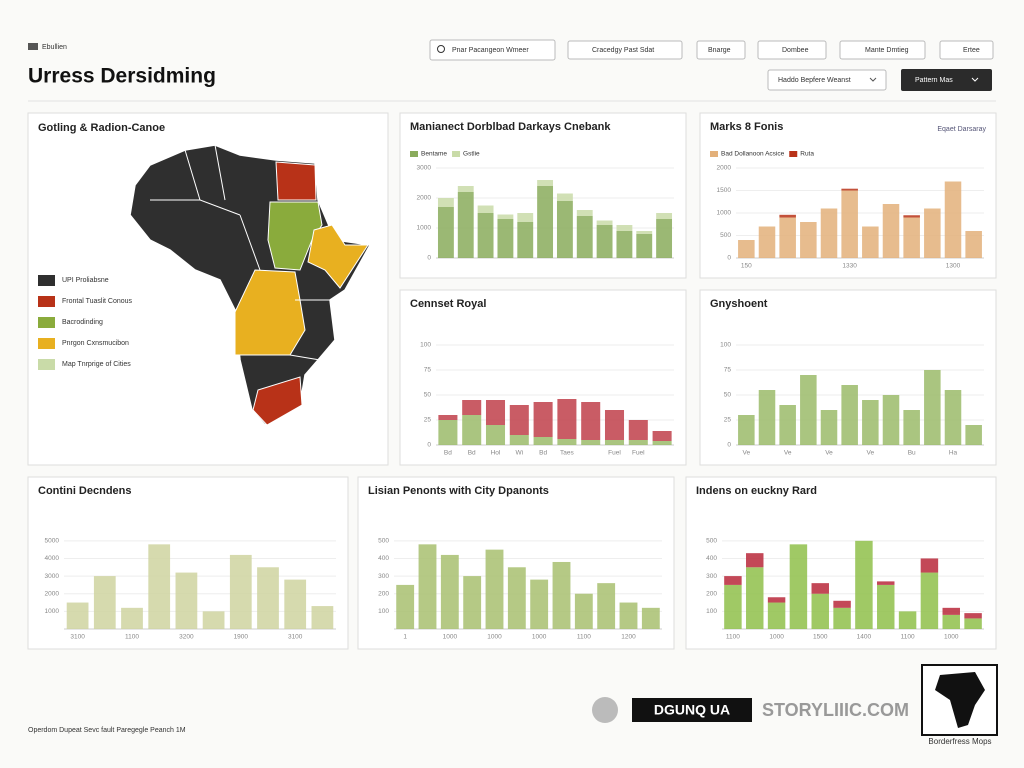  Describe the element at coordinates (807, 154) in the screenshot. I see `legend-label: Ruta` at that location.